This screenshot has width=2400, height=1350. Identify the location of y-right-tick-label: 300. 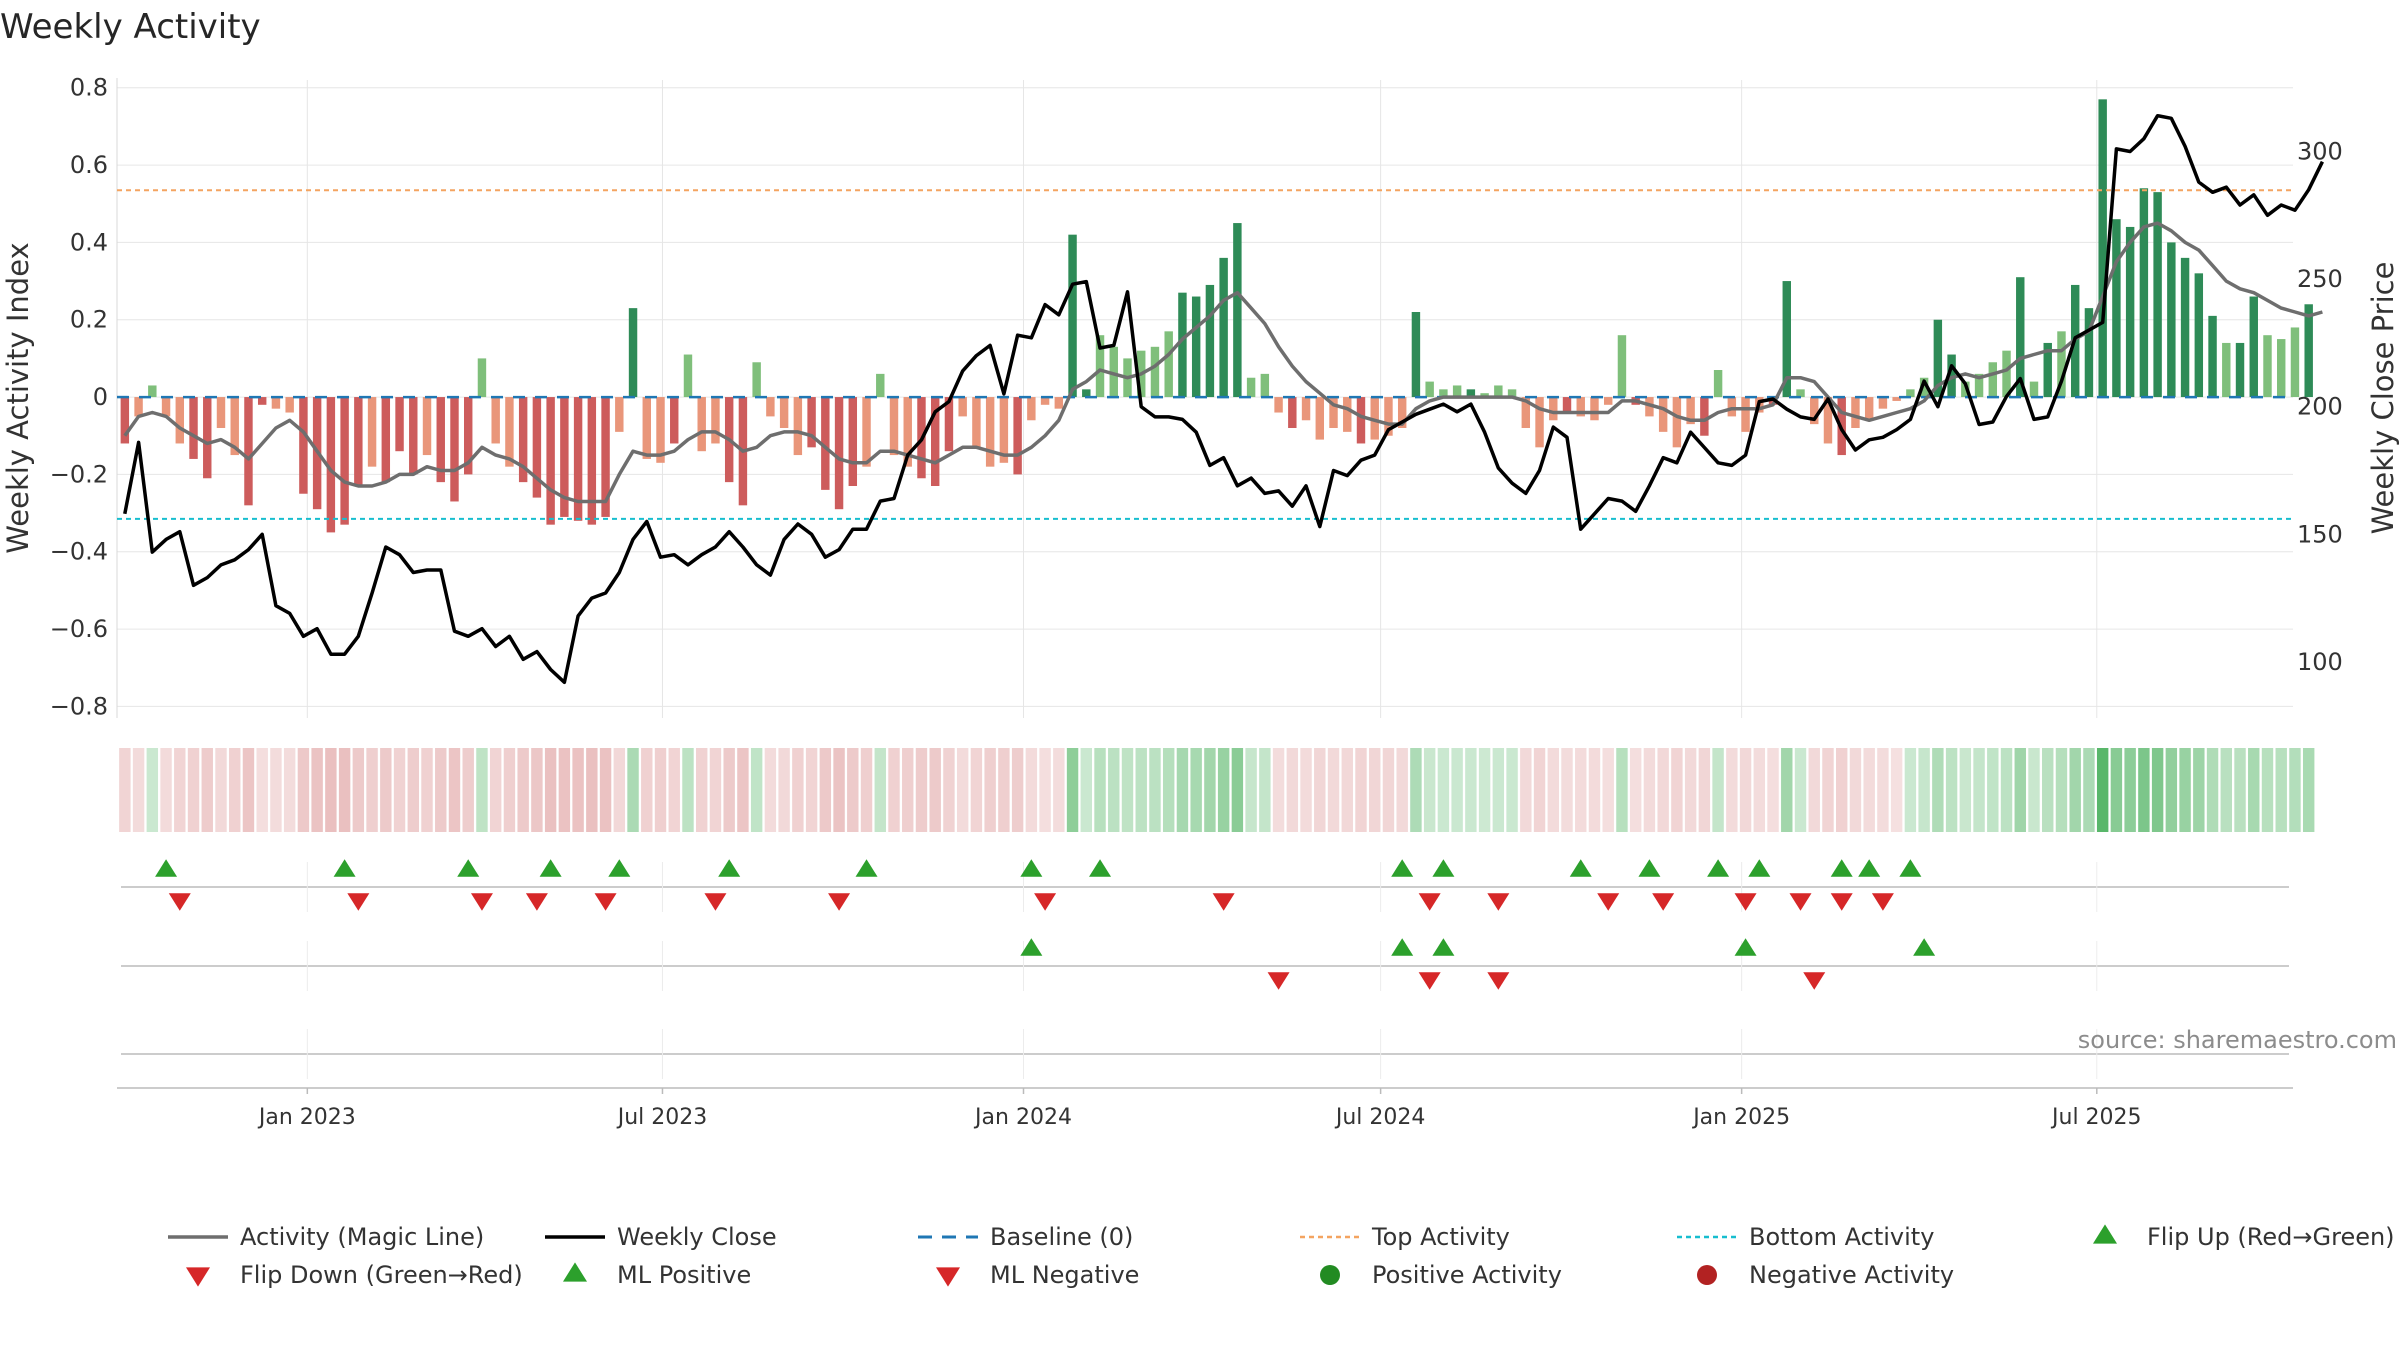
(2320, 151).